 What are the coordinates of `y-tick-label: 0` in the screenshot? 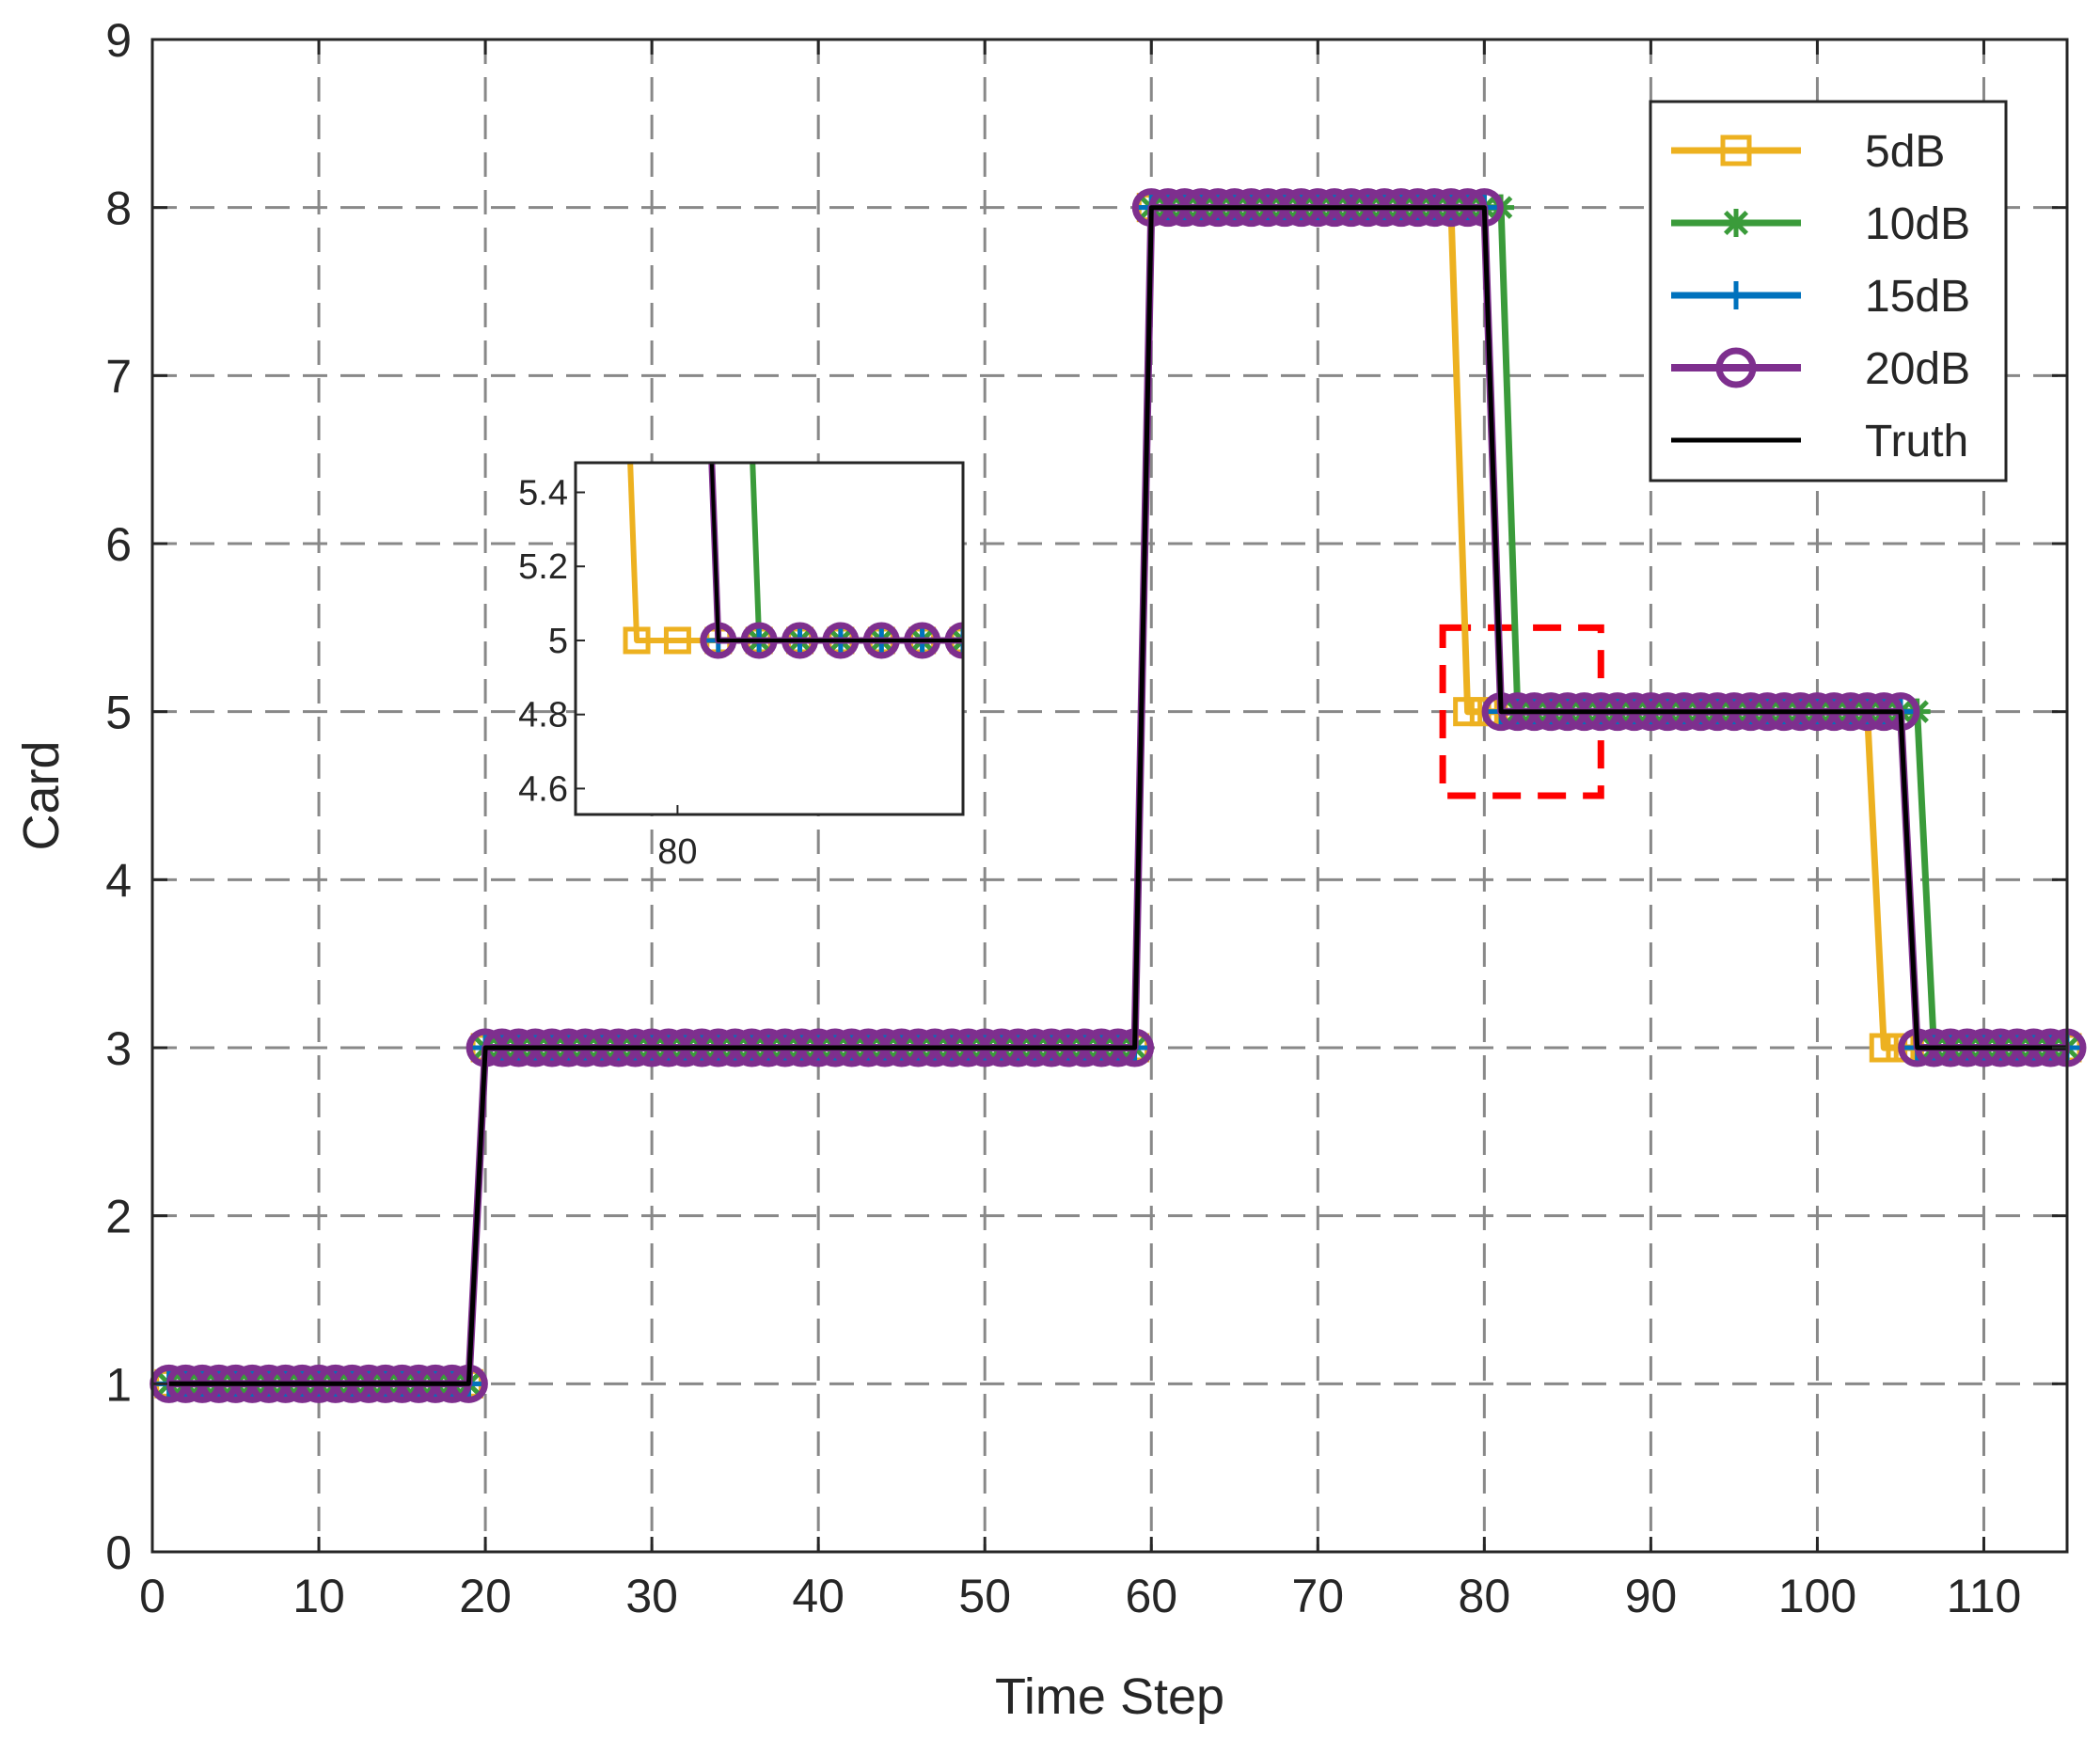 It's located at (118, 1552).